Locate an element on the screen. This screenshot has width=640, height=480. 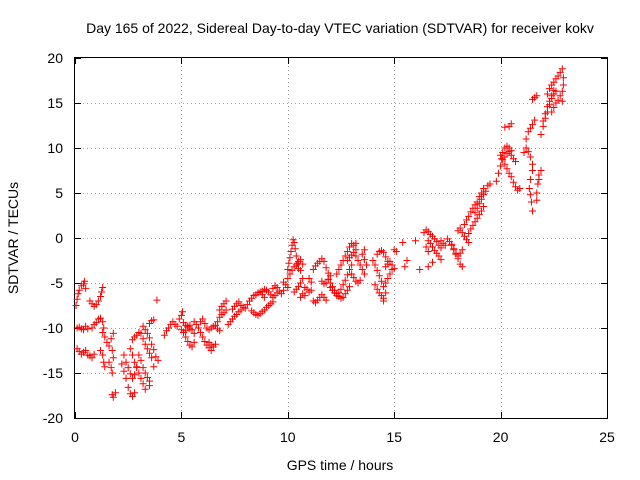
y-axis-label: SDTVAR / TECUs is located at coordinates (13, 238).